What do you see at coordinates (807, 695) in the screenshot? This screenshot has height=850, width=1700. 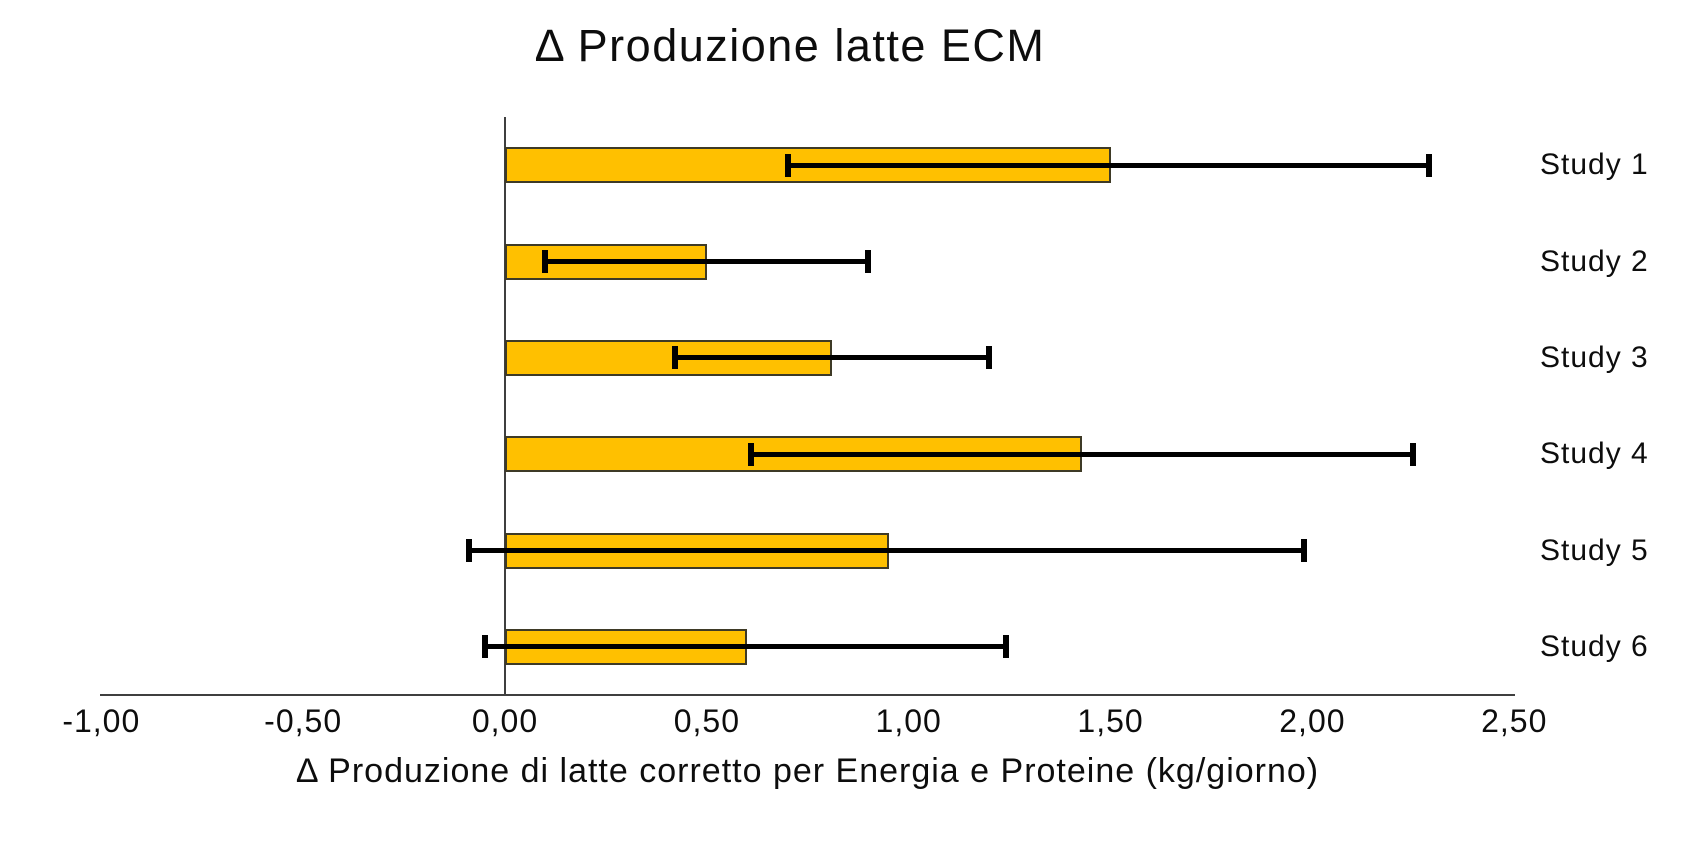 I see `x-axis-line` at bounding box center [807, 695].